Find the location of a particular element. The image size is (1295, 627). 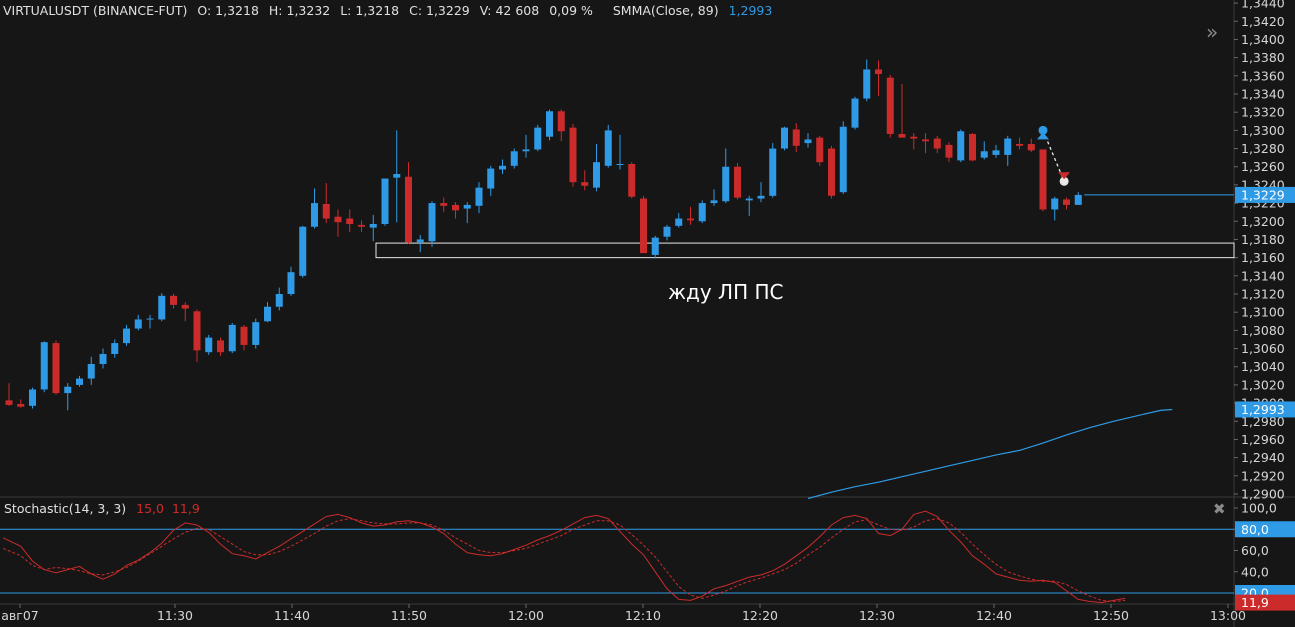

price-tick-label: 1,2940 is located at coordinates (1263, 457).